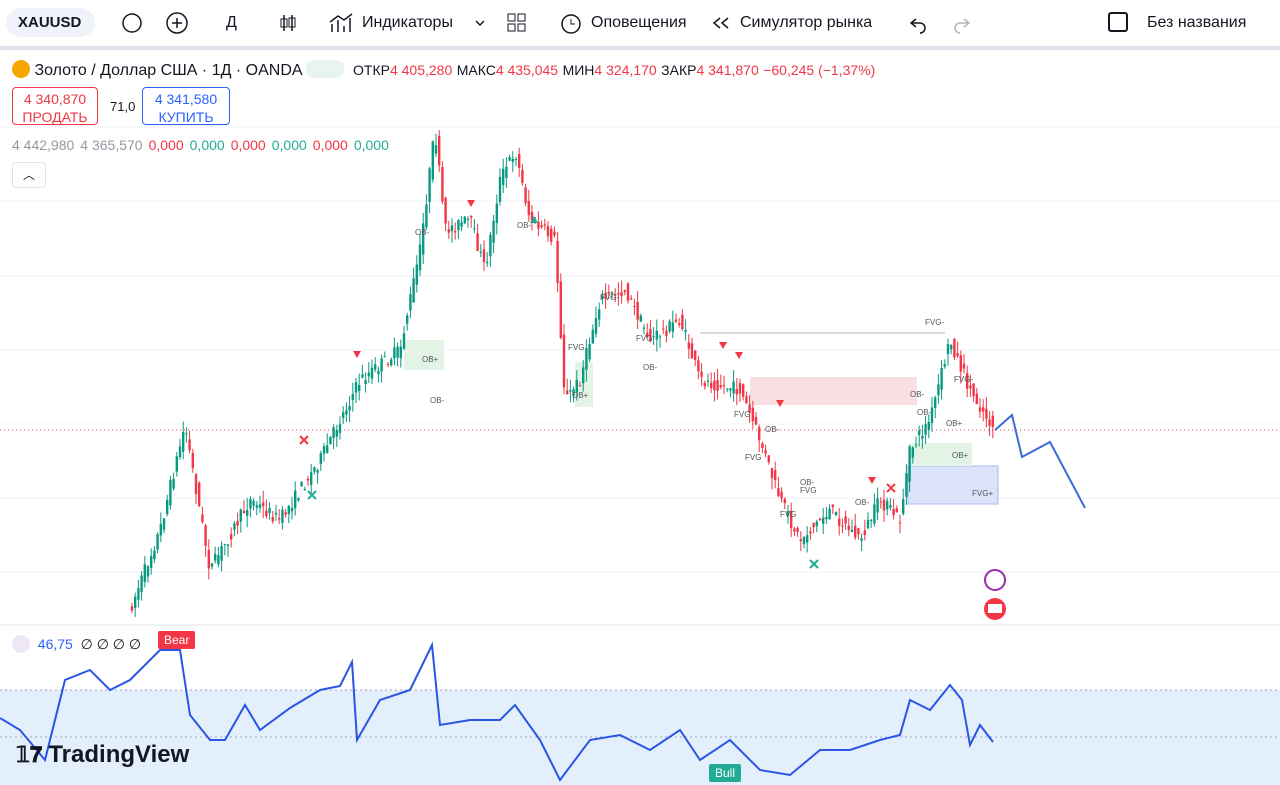 The height and width of the screenshot is (785, 1280). Describe the element at coordinates (55, 106) in the screenshot. I see `sell-button: 4 340,870 ПРОДАТЬ` at that location.